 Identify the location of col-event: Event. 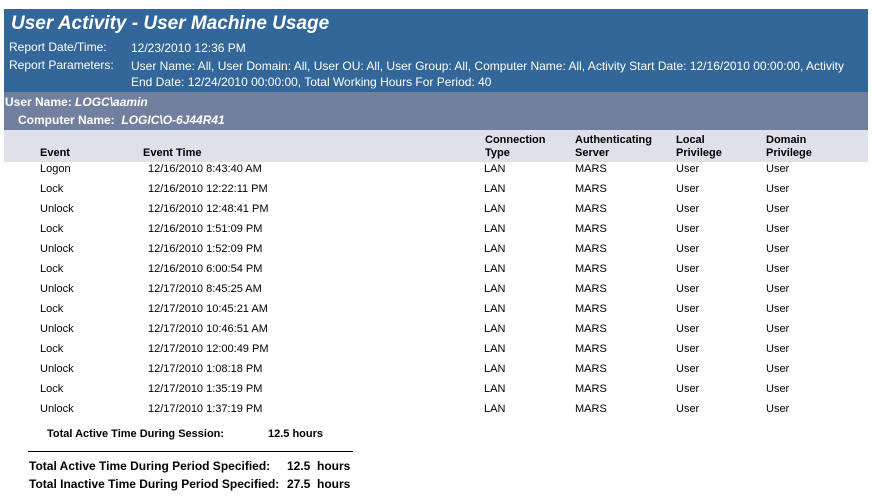
(55, 153).